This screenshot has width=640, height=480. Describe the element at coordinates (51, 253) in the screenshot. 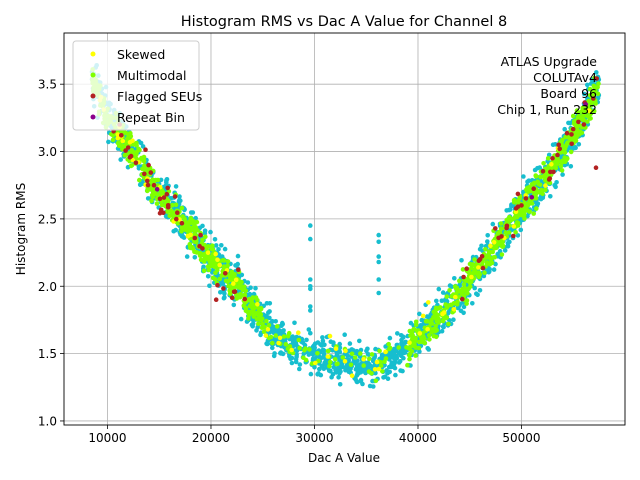

I see `y-axis: 1.0 1.5 2.0 2.5 3.0 3.5` at that location.